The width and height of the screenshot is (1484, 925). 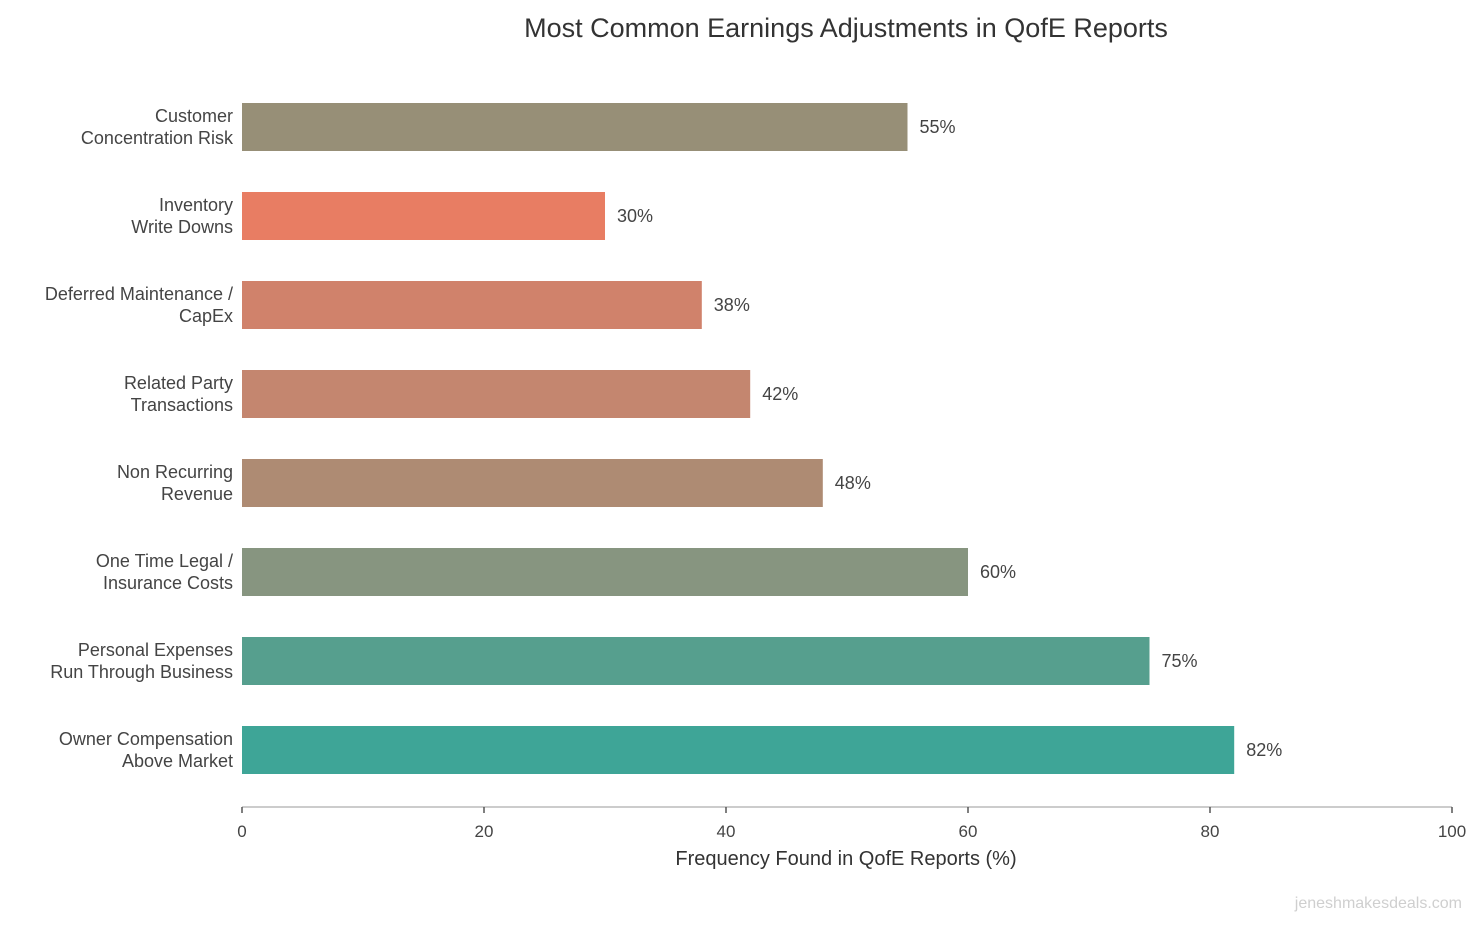 What do you see at coordinates (845, 859) in the screenshot?
I see `x-axis-label: Frequency Found in QofE Reports (%)` at bounding box center [845, 859].